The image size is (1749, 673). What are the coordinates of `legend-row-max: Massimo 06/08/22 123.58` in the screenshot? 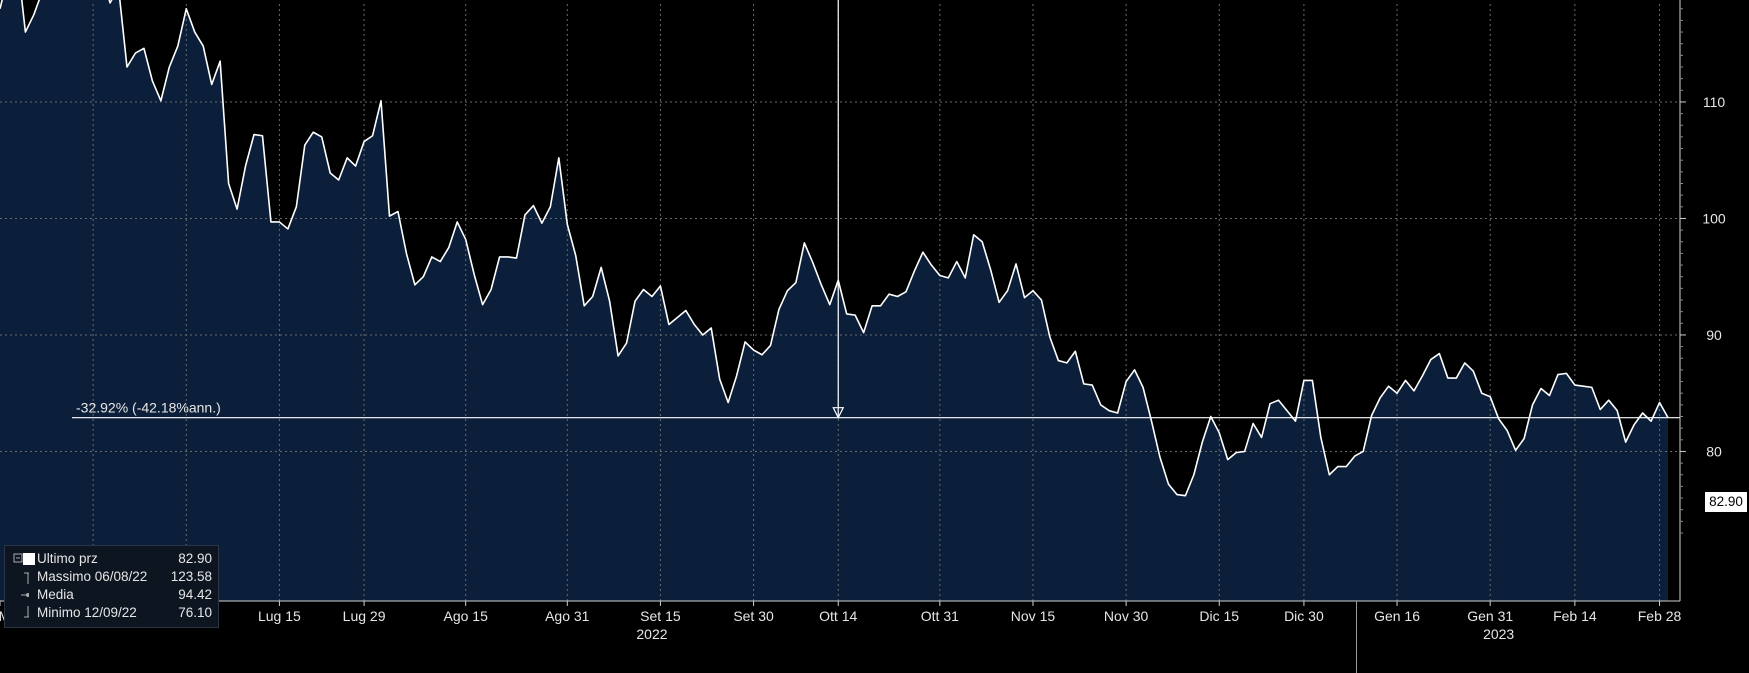 It's located at (111, 577).